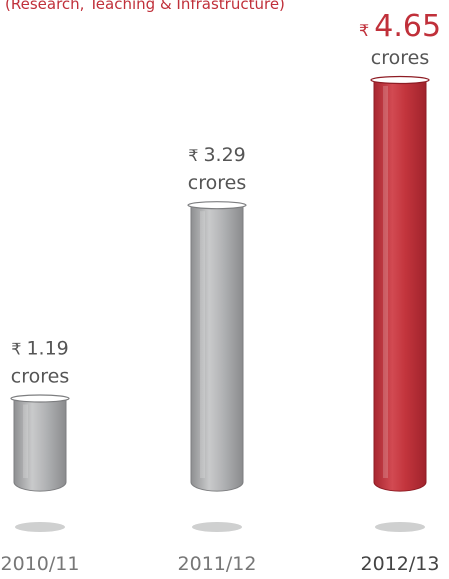 The height and width of the screenshot is (579, 449). Describe the element at coordinates (224, 155) in the screenshot. I see `value-number: 3.29` at that location.